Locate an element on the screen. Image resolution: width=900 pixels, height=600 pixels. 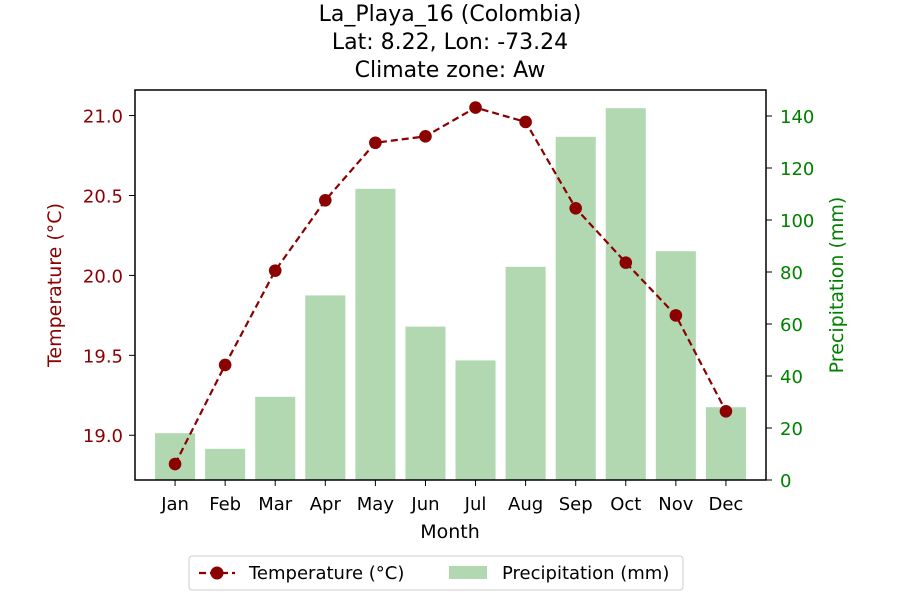
precipitation-bar-aug is located at coordinates (525, 373).